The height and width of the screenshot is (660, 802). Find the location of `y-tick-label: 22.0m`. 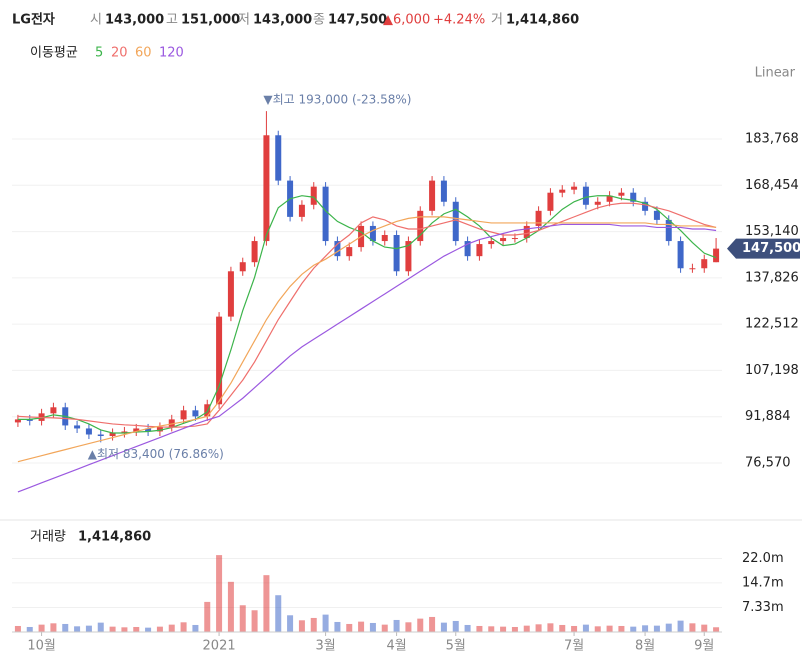

y-tick-label: 22.0m is located at coordinates (763, 558).